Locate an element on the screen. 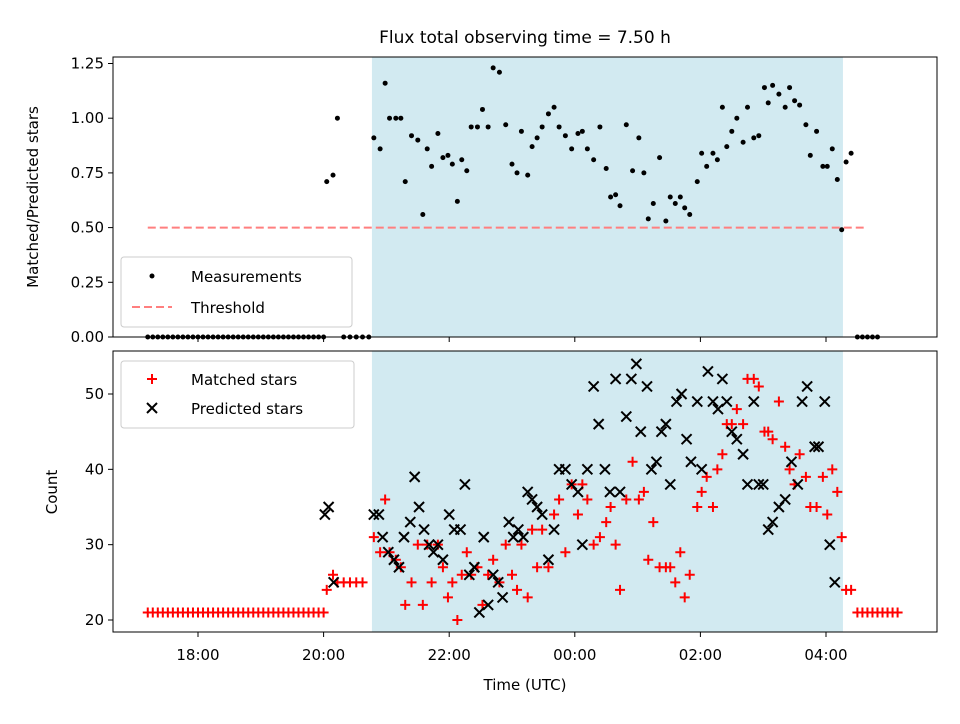 This screenshot has height=724, width=960. legend-matched-marker is located at coordinates (152, 379).